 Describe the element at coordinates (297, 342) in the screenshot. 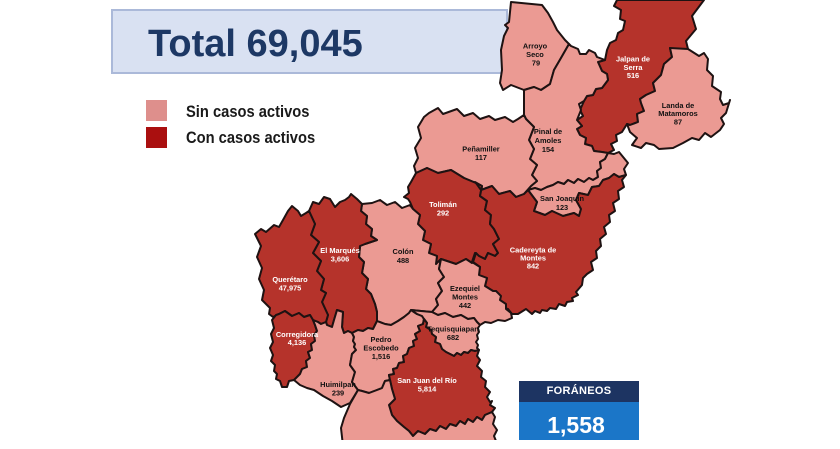

I see `svg-text: 4,136` at that location.